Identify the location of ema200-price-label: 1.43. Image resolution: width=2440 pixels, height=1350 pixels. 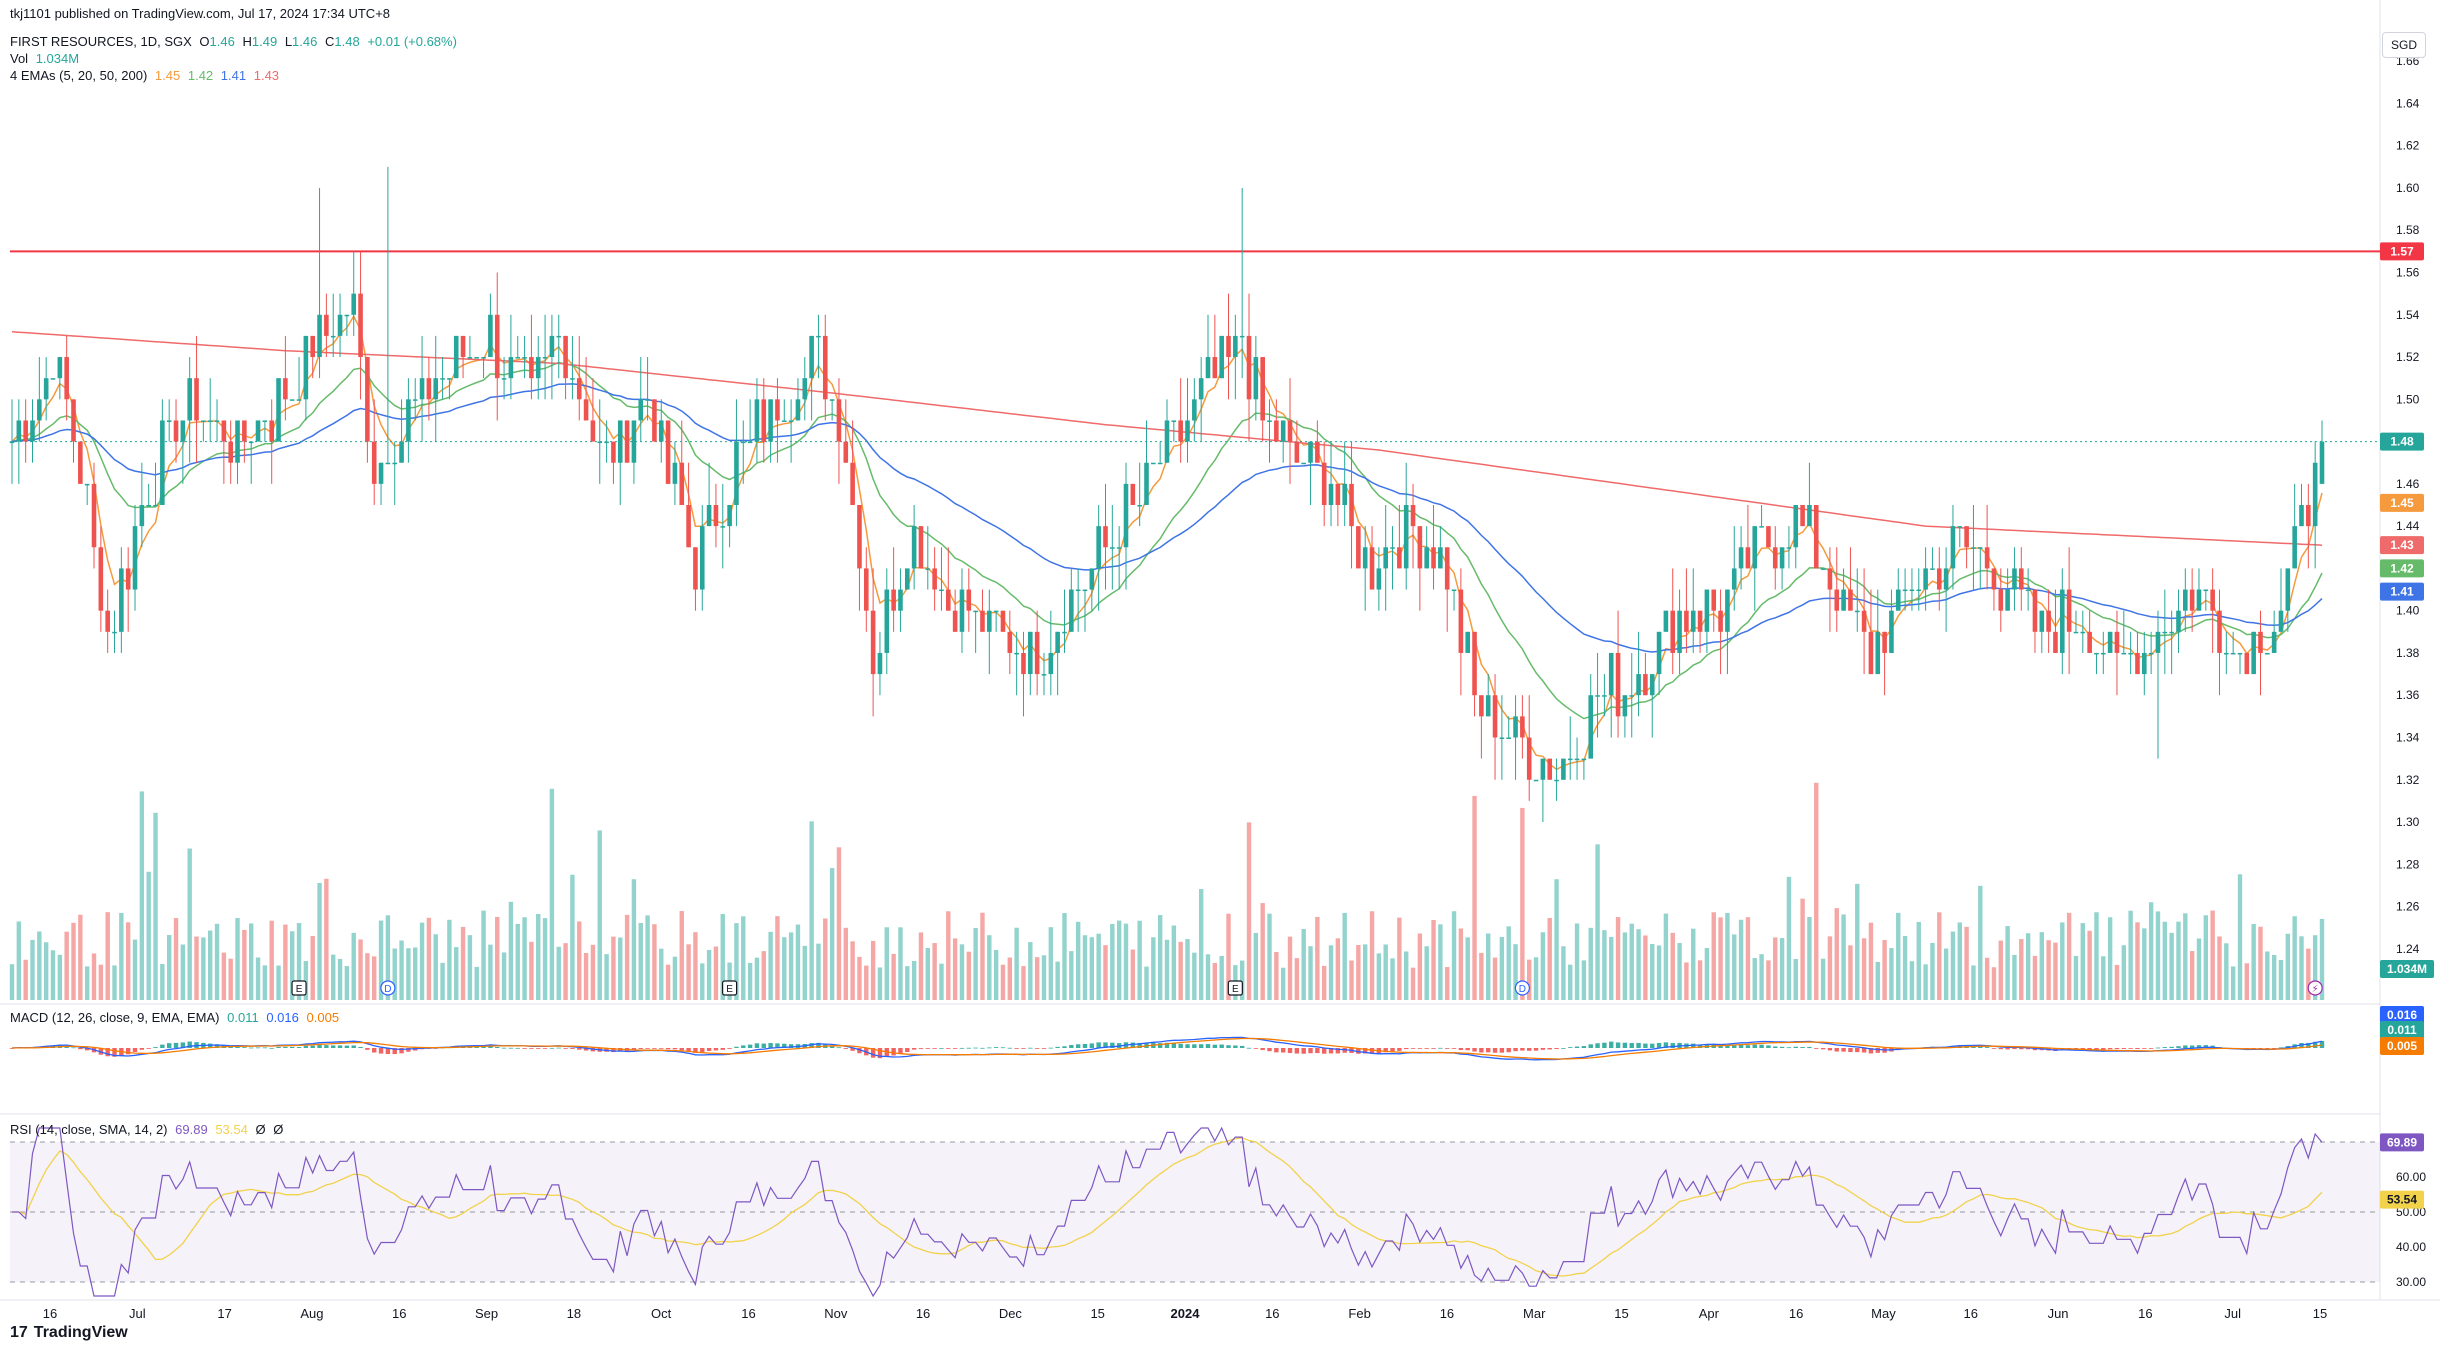
(2402, 545).